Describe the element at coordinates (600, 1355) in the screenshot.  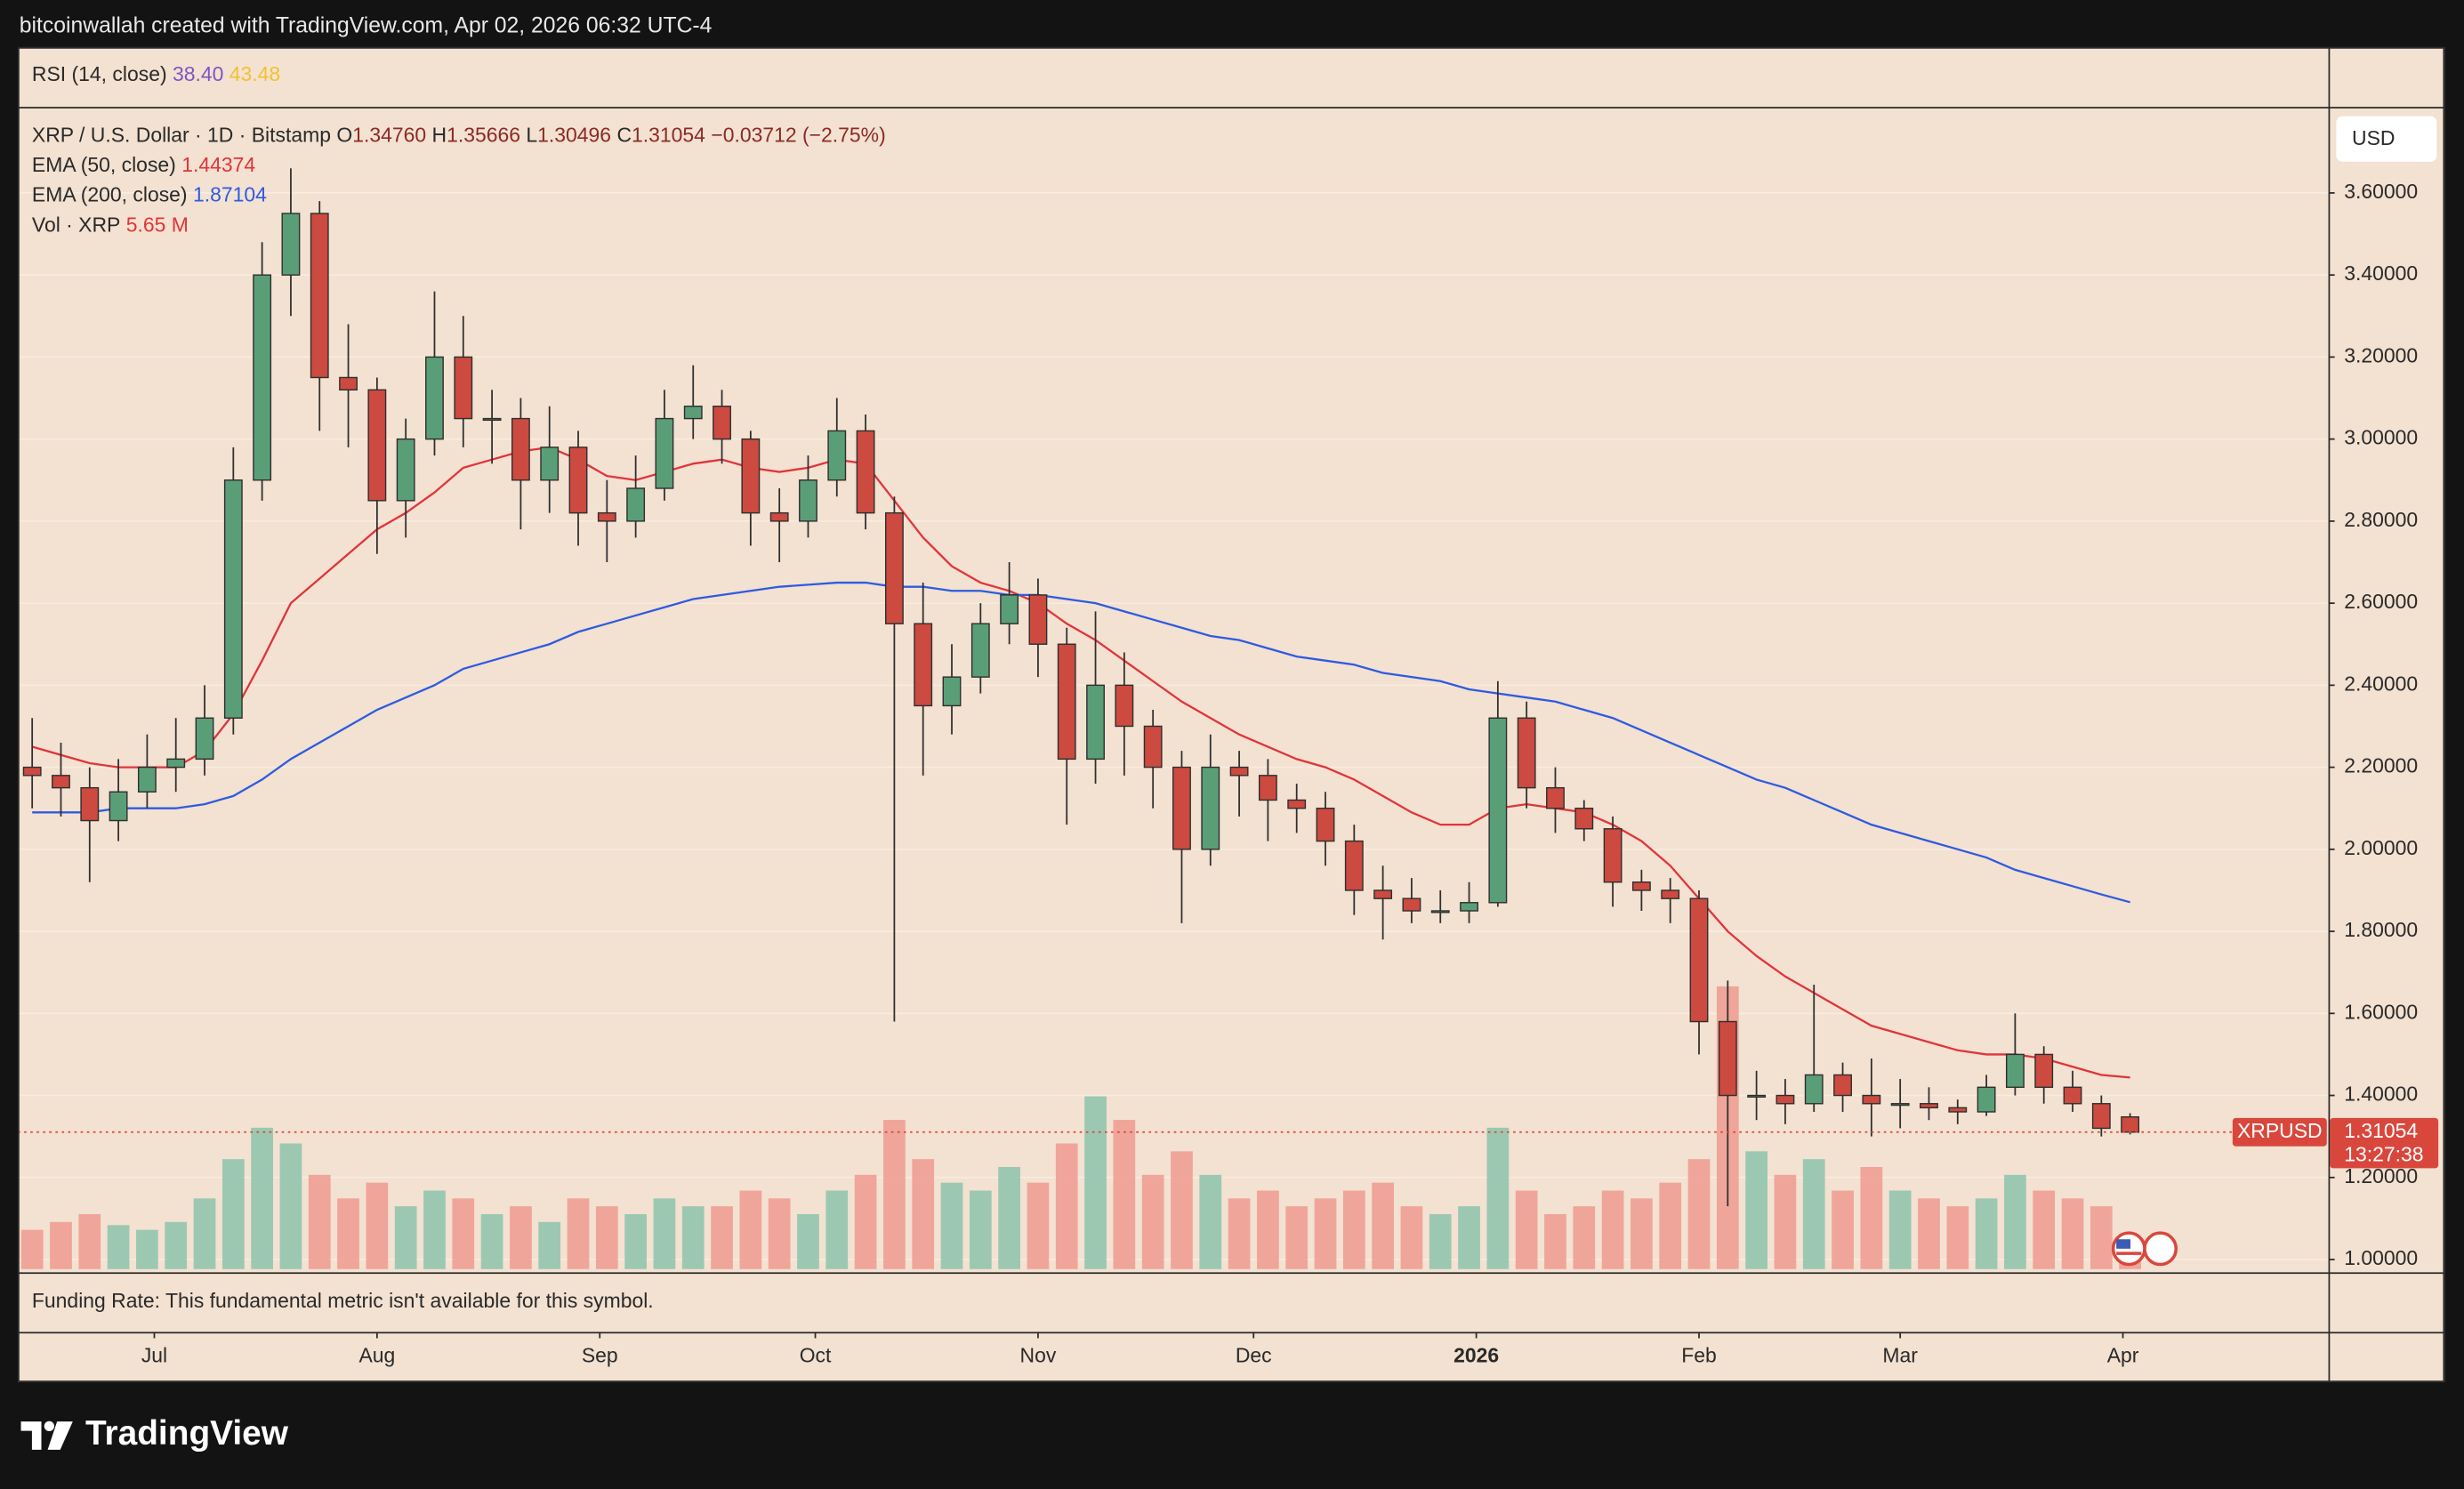
I see `x-tick-label: Sep` at that location.